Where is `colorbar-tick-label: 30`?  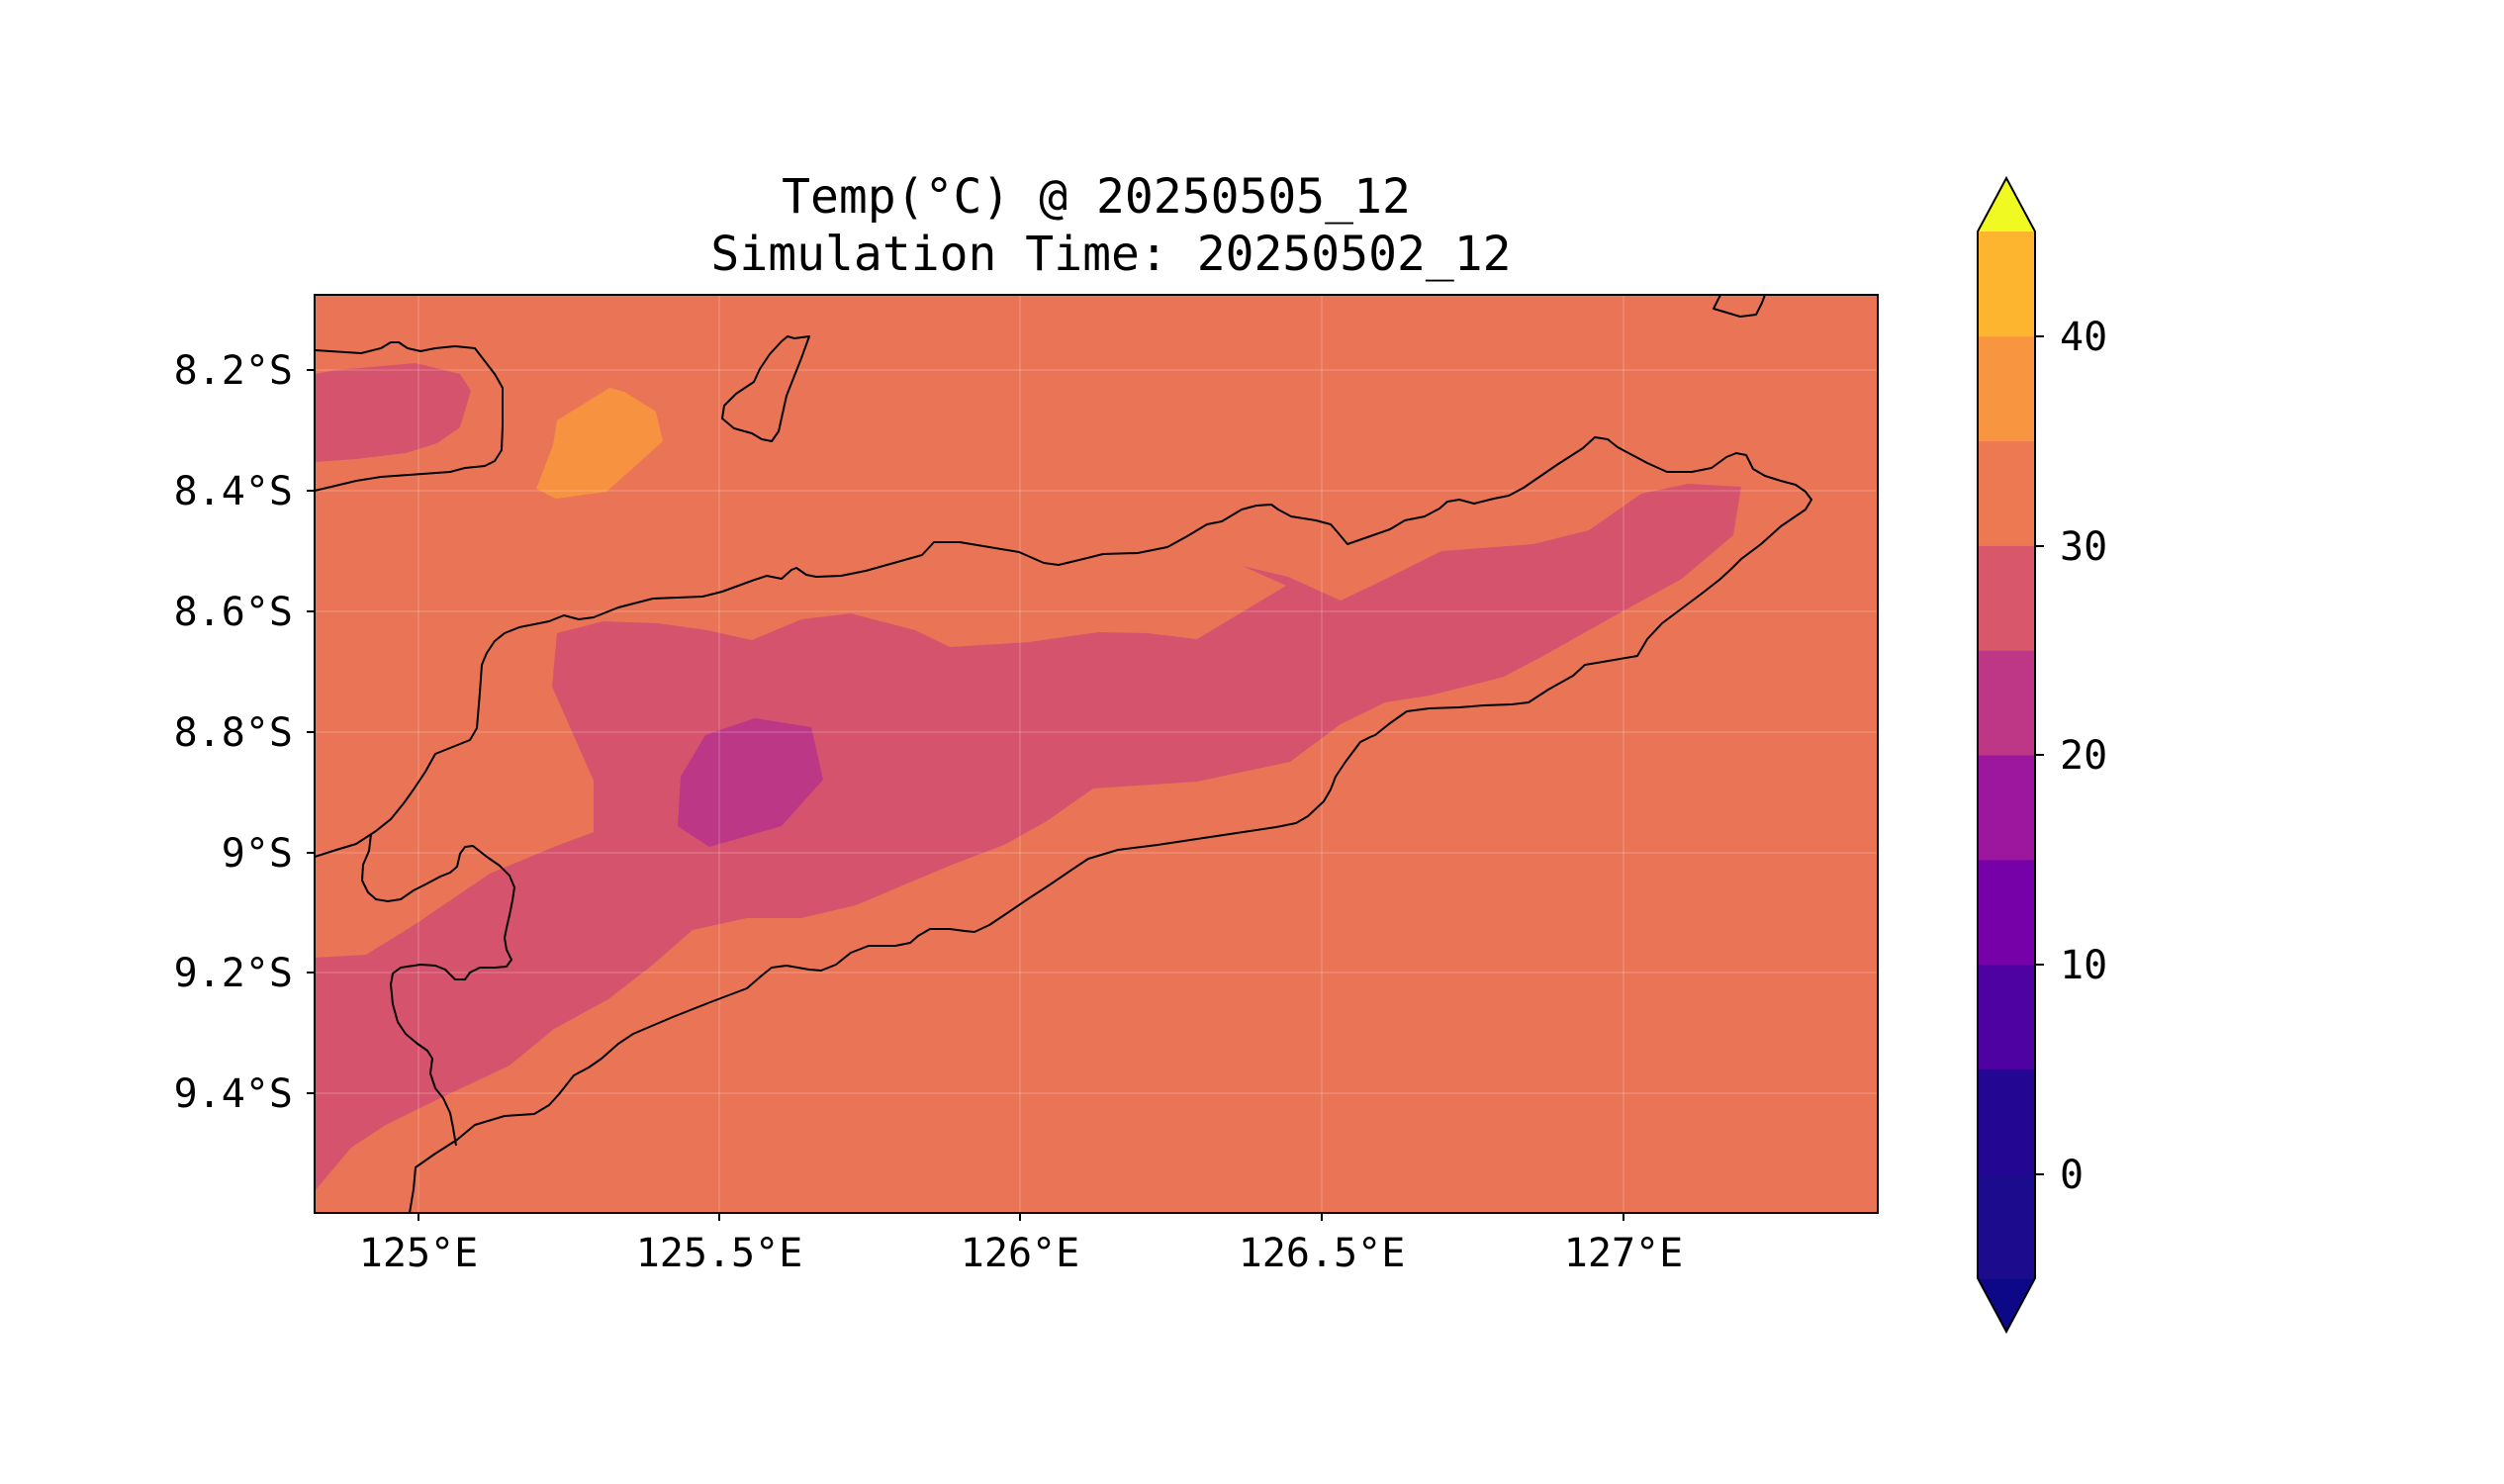
colorbar-tick-label: 30 is located at coordinates (2083, 547).